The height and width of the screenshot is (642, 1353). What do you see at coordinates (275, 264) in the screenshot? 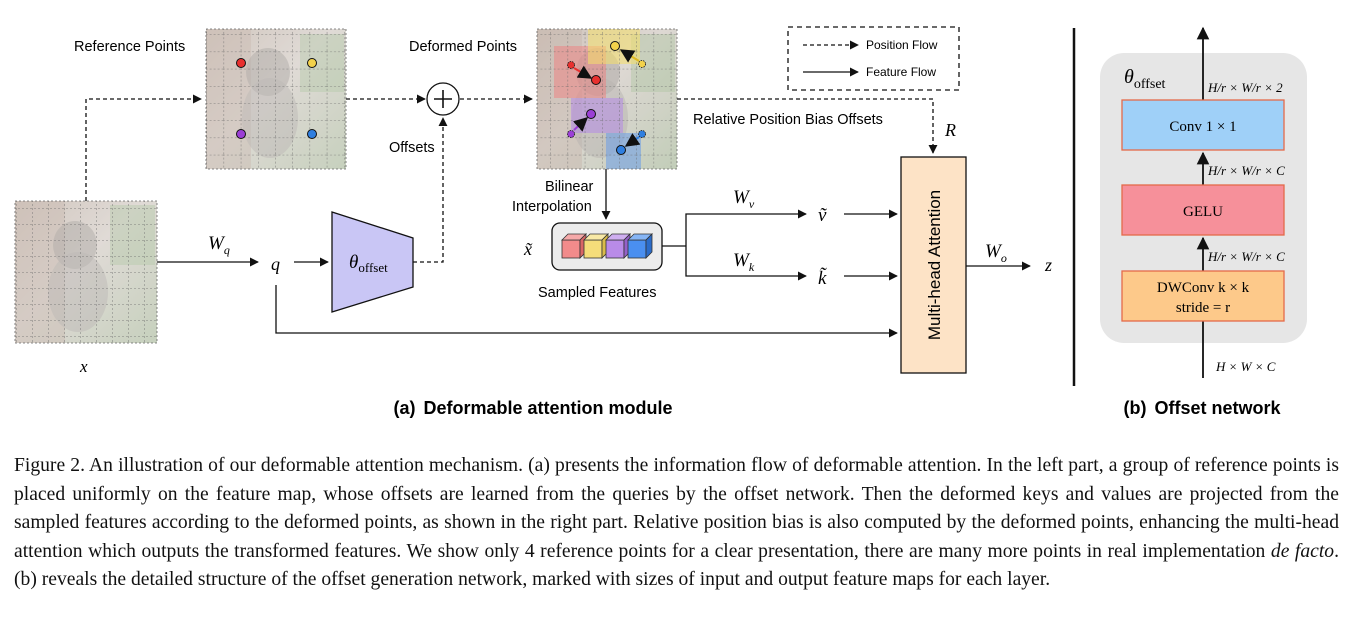
I see `q-label: q` at bounding box center [275, 264].